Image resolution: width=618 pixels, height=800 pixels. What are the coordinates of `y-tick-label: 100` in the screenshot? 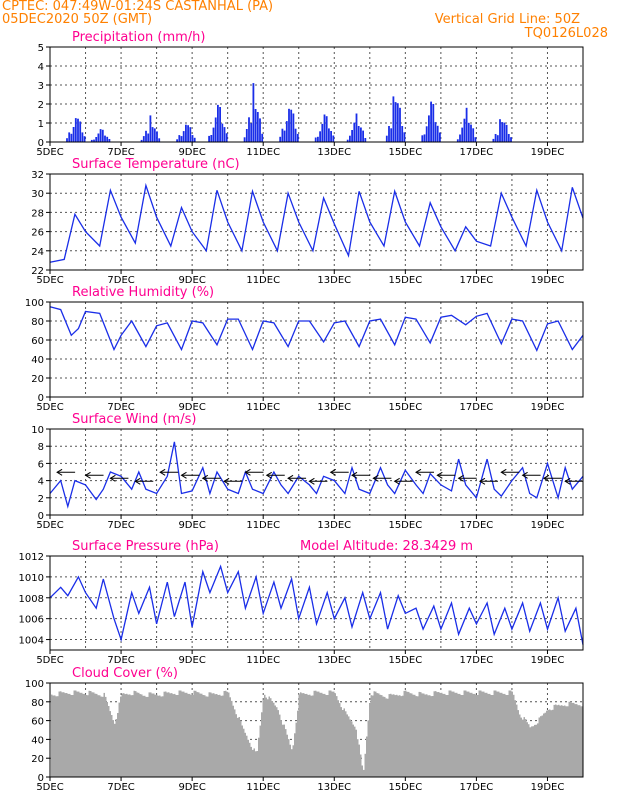 It's located at (34, 303).